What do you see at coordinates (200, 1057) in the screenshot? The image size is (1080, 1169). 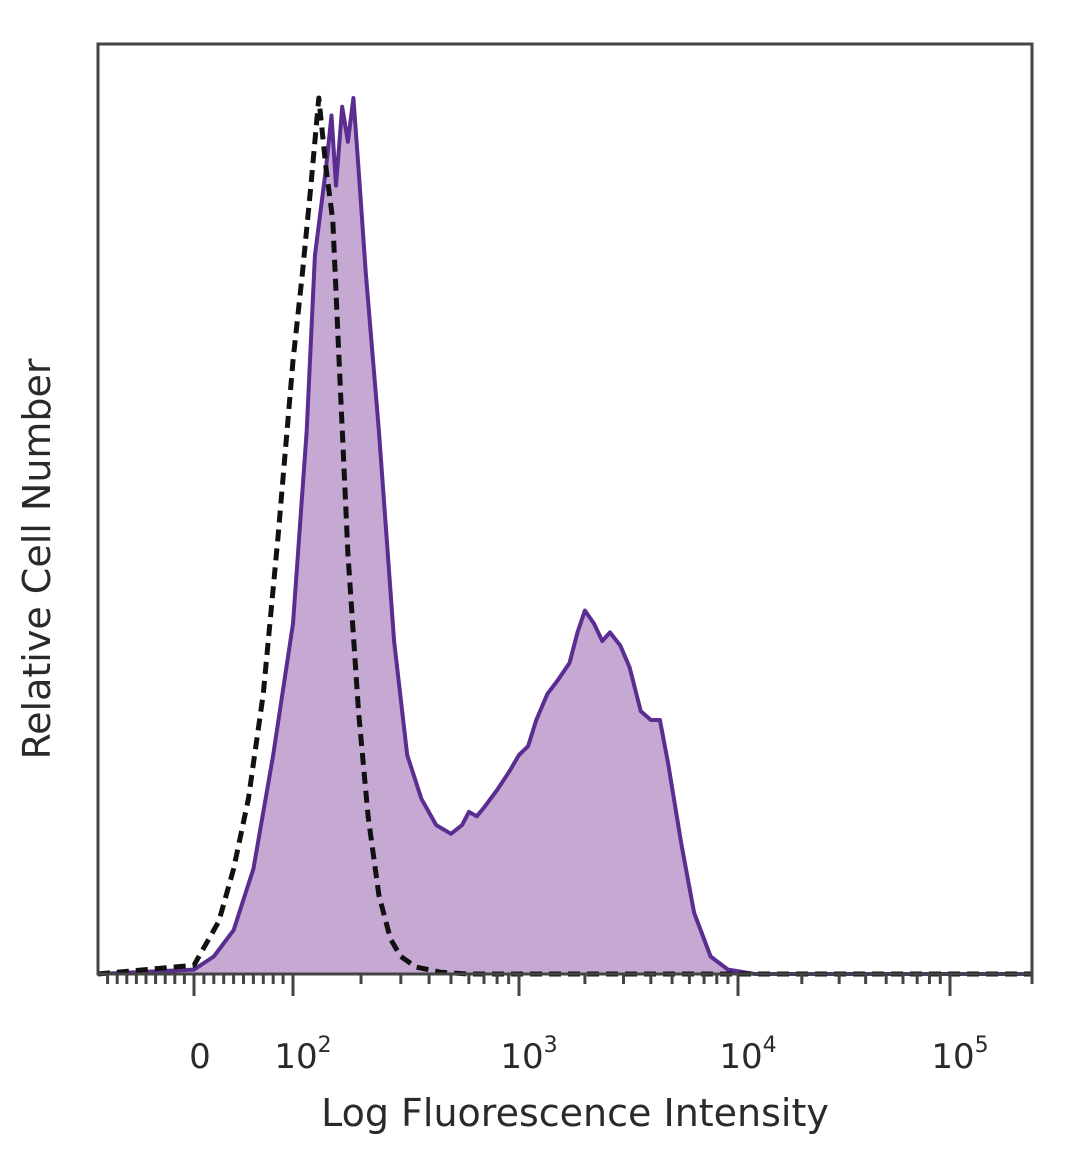 I see `x-tick-label: 0` at bounding box center [200, 1057].